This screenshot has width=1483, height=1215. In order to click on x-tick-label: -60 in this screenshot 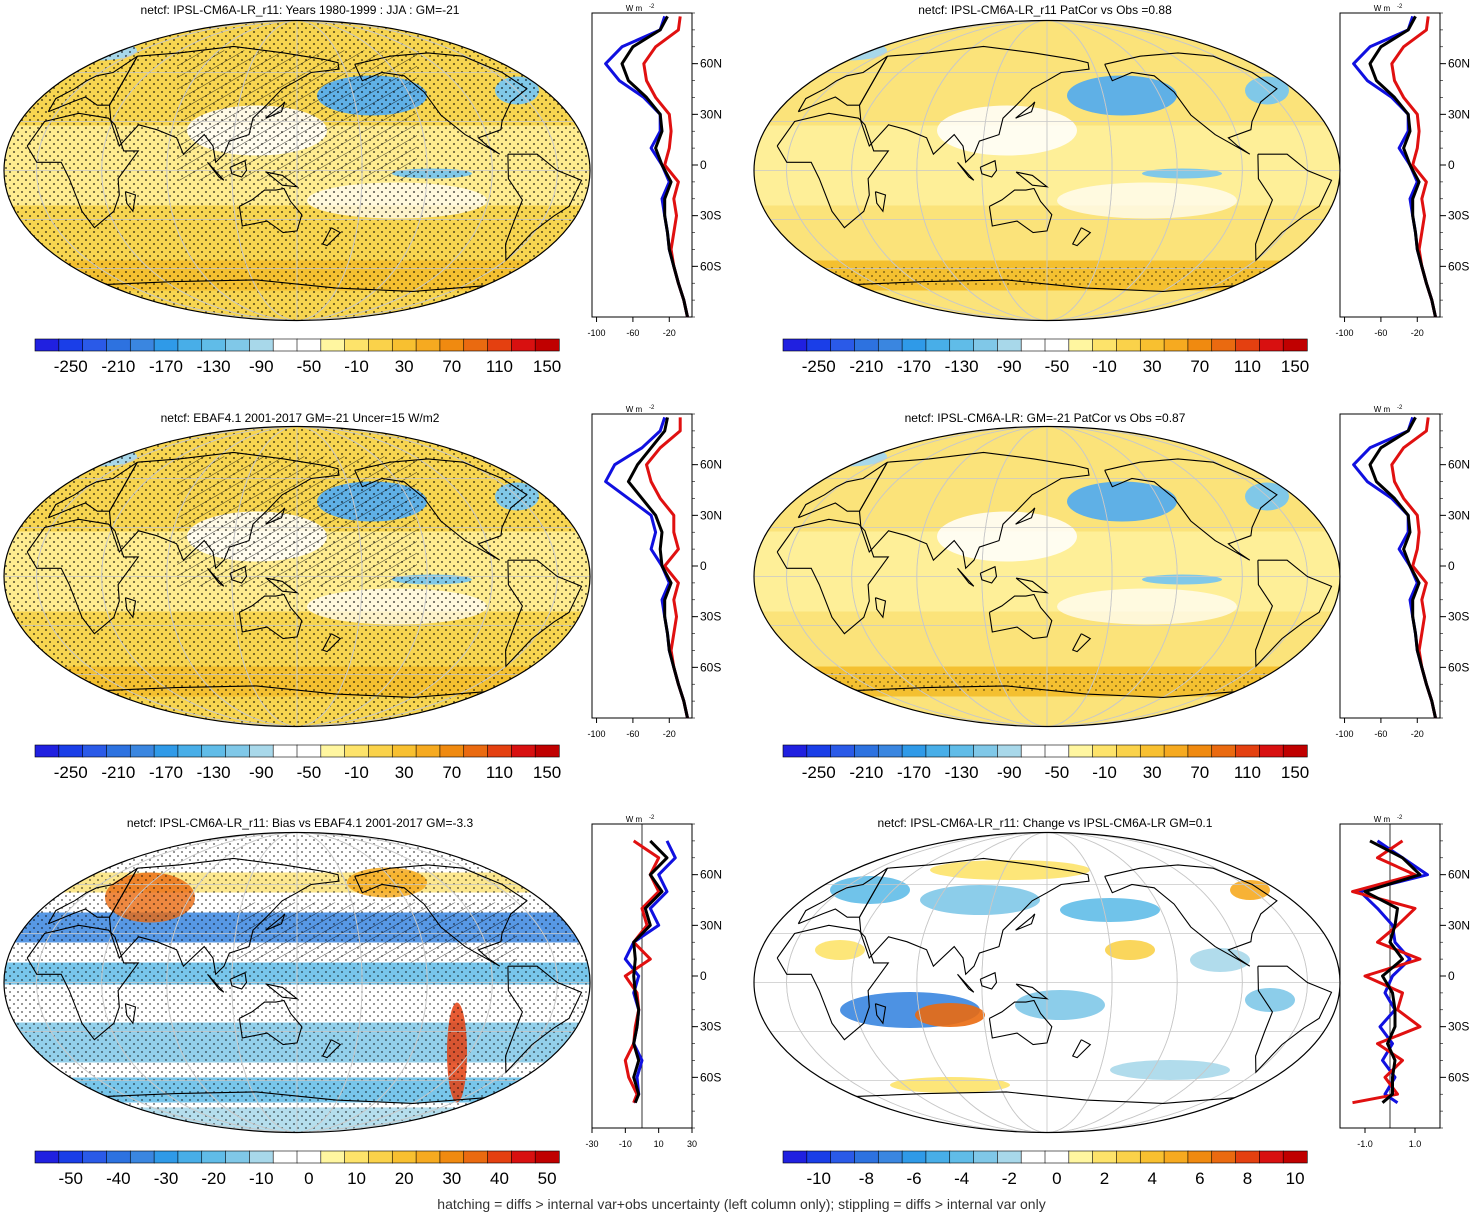, I will do `click(1380, 734)`.